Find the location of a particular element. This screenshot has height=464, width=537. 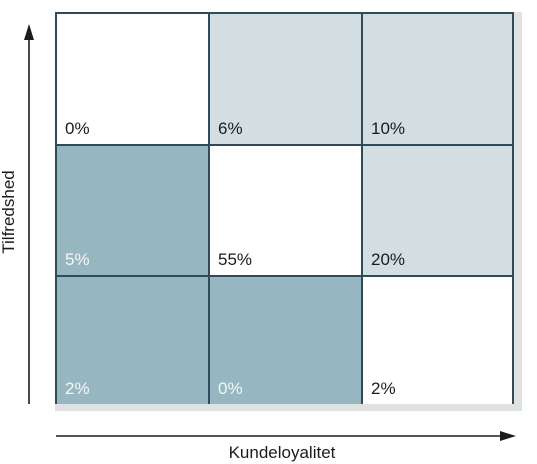

y-axis-label: Tilfredshed is located at coordinates (9, 211).